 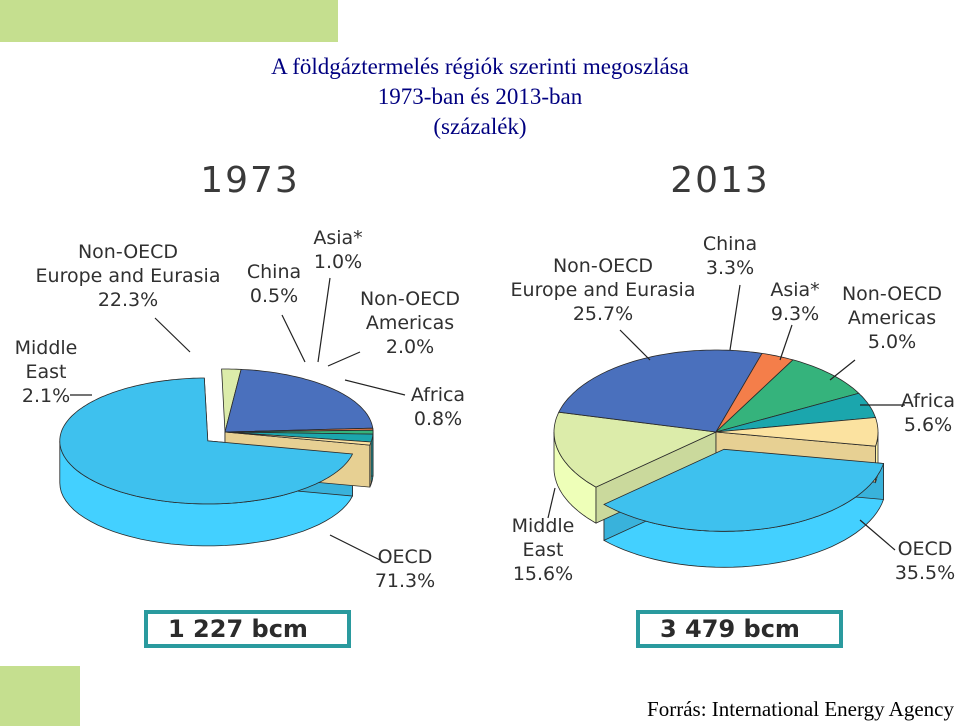 What do you see at coordinates (46, 372) in the screenshot?
I see `slice-label-middle-east-1973: Middle East 2.1%` at bounding box center [46, 372].